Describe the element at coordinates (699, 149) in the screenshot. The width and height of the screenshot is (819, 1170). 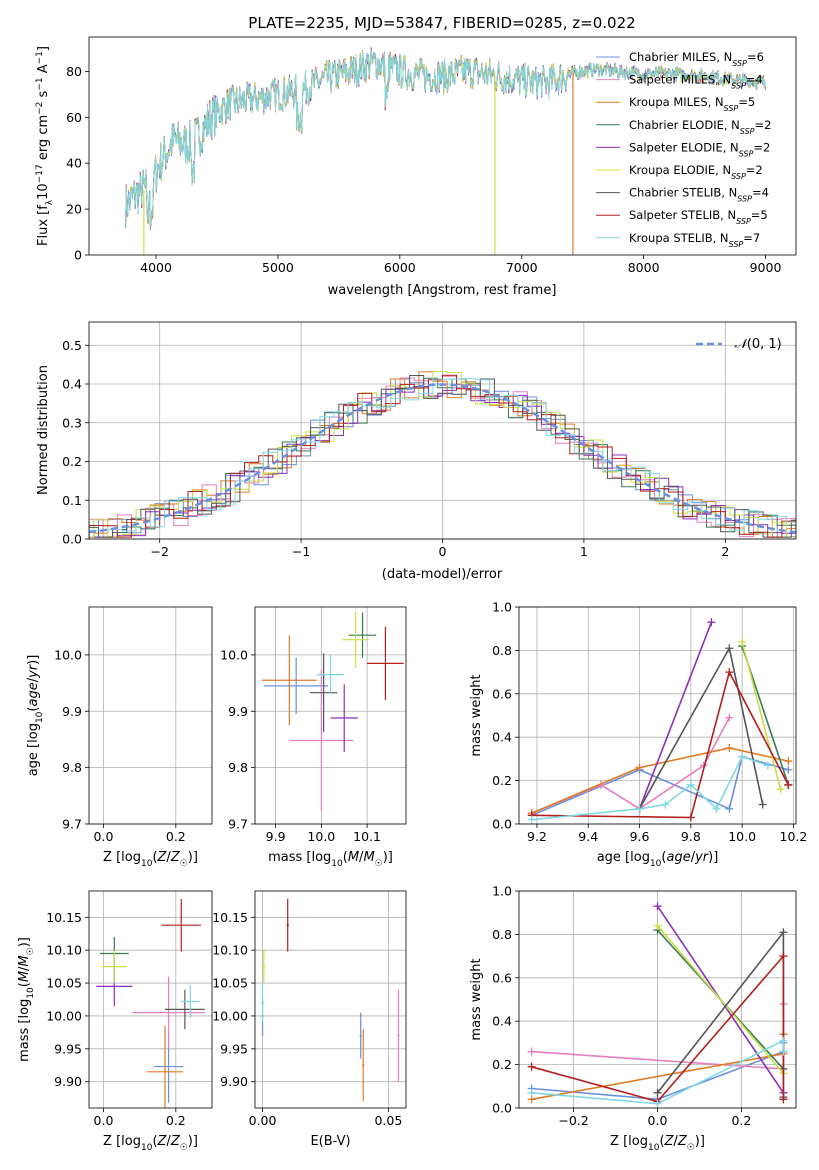
I see `legend-label-salpeter_elodie: Salpeter ELODIE, NSSP=2` at that location.